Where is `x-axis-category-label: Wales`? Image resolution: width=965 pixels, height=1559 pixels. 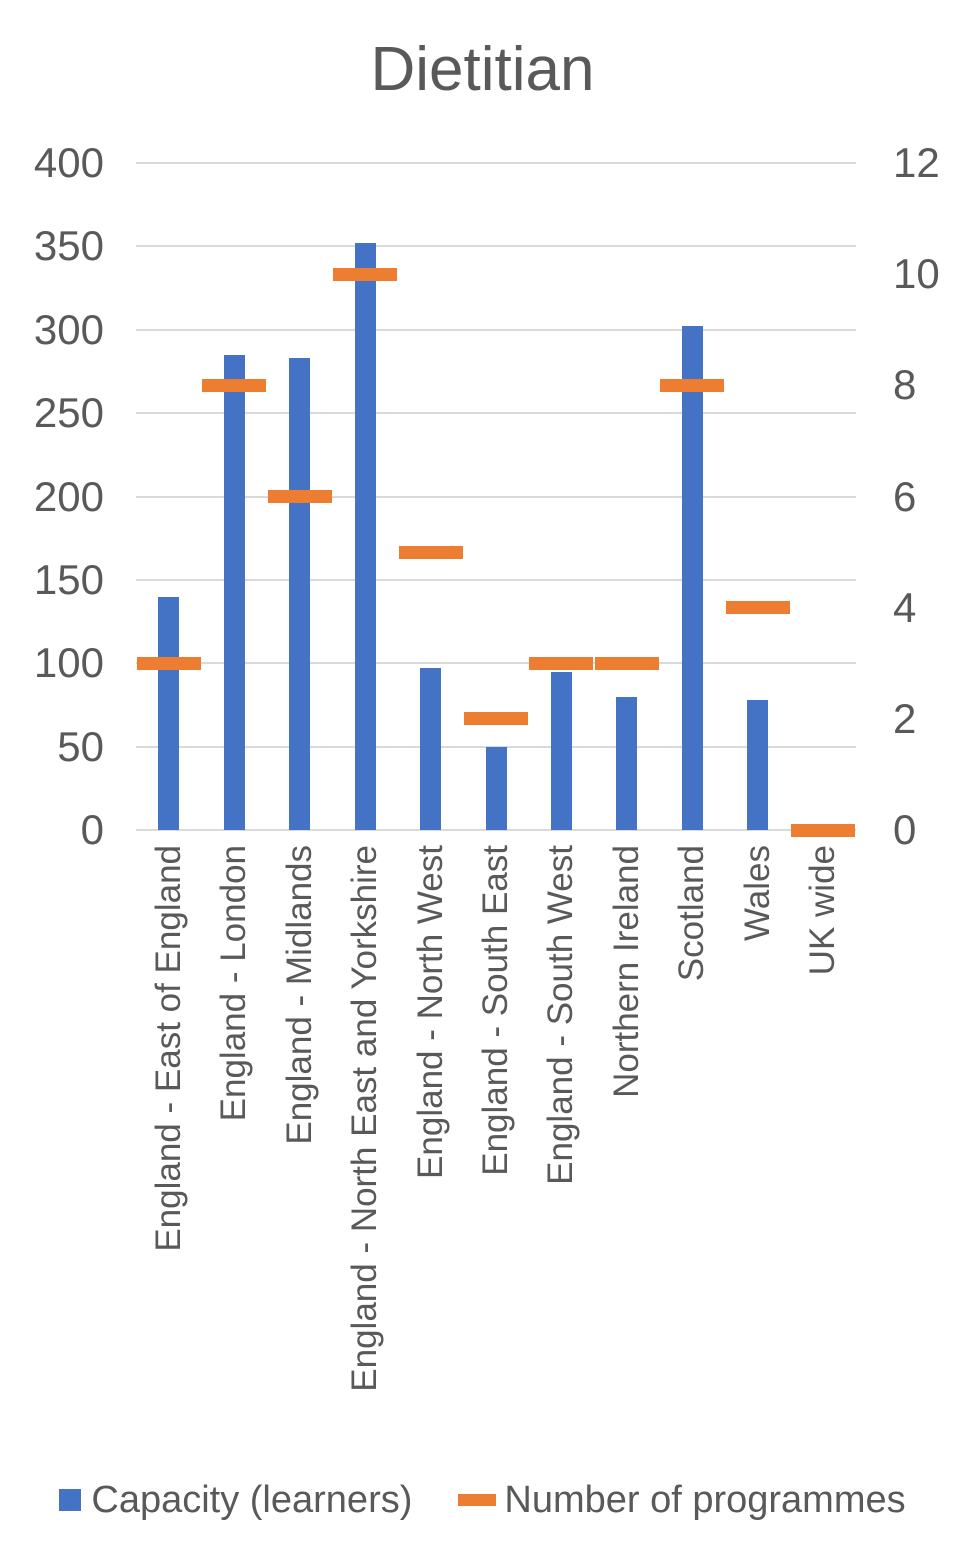
x-axis-category-label: Wales is located at coordinates (757, 893).